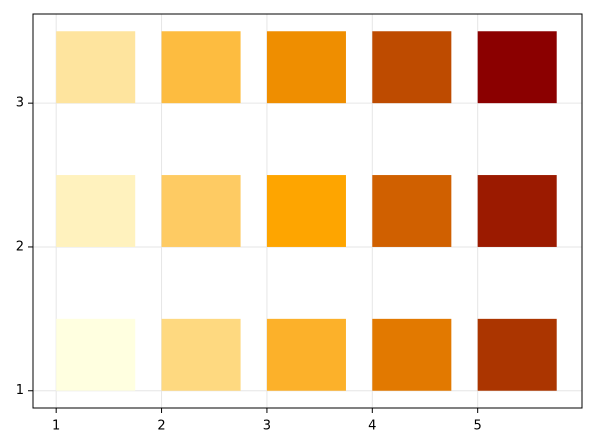 This screenshot has width=596, height=446. I want to click on y-tick-label: 3, so click(20, 103).